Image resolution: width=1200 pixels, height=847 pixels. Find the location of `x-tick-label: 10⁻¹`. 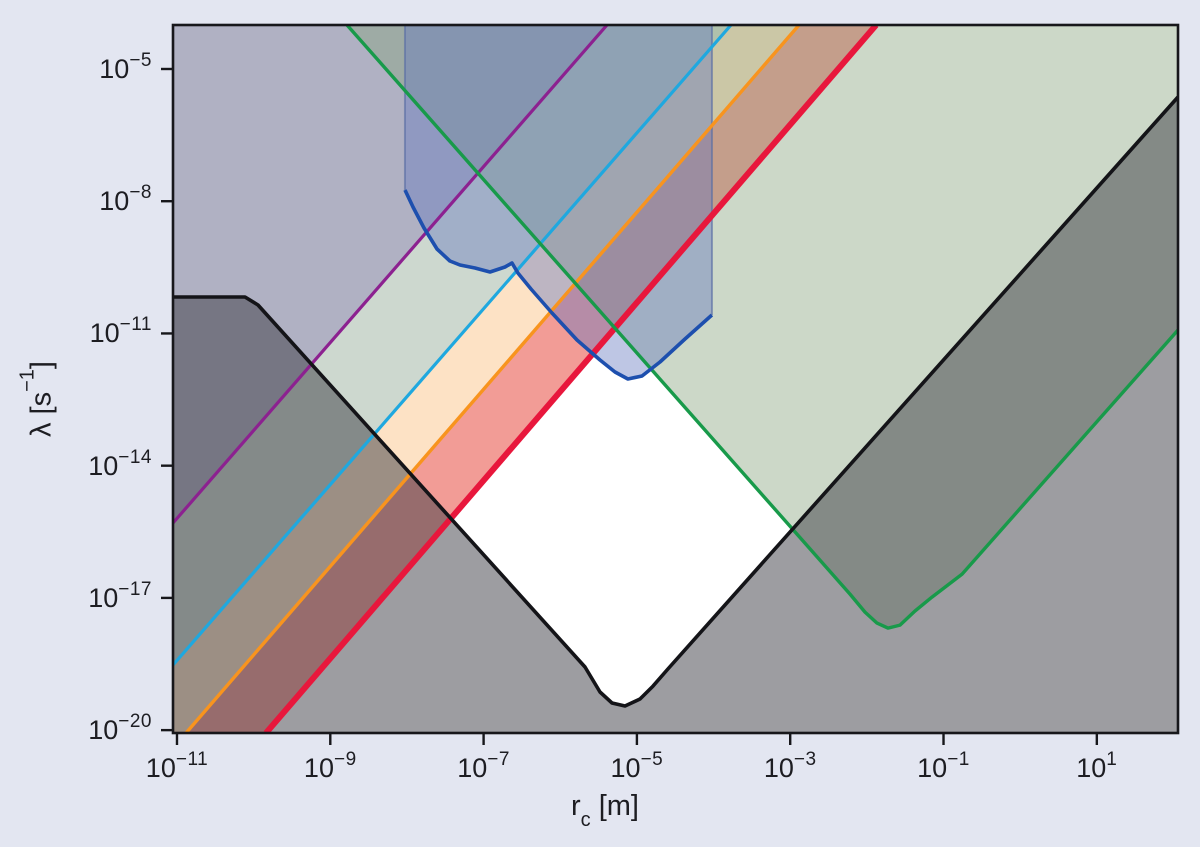

x-tick-label: 10⁻¹ is located at coordinates (943, 766).